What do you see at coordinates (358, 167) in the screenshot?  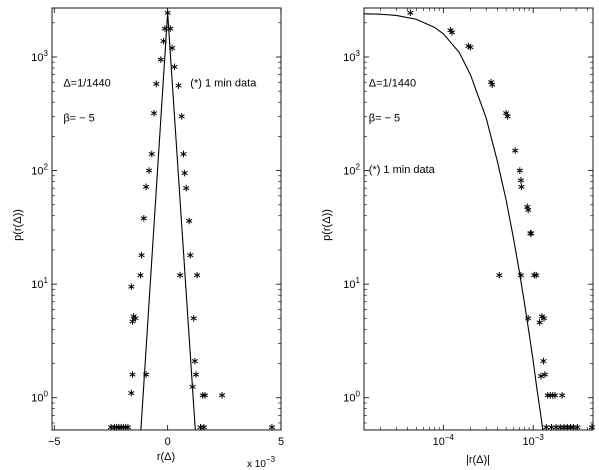 I see `y-tick-label-exp: 2` at bounding box center [358, 167].